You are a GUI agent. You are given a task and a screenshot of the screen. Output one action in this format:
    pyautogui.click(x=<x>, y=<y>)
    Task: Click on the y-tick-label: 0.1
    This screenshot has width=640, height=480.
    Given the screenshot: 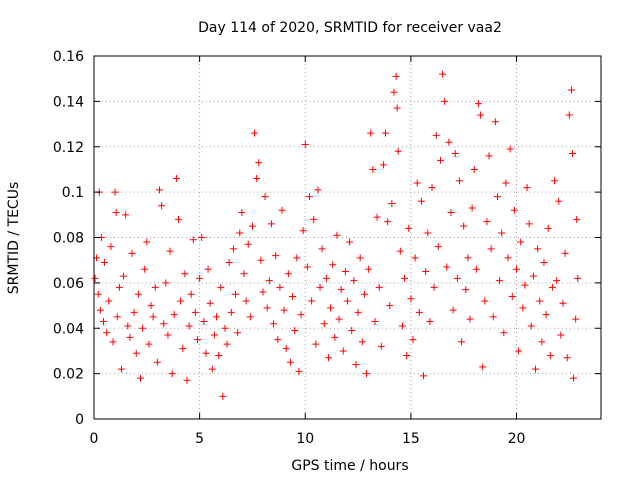 What is the action you would take?
    pyautogui.click(x=73, y=193)
    